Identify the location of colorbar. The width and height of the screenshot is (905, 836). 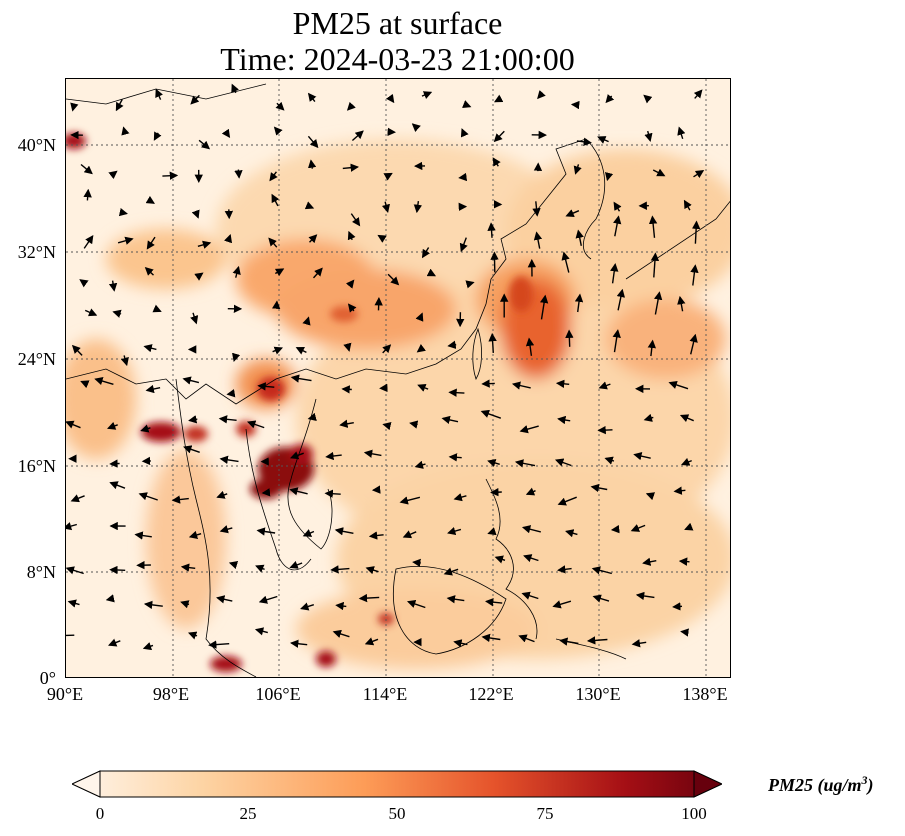
(397, 784).